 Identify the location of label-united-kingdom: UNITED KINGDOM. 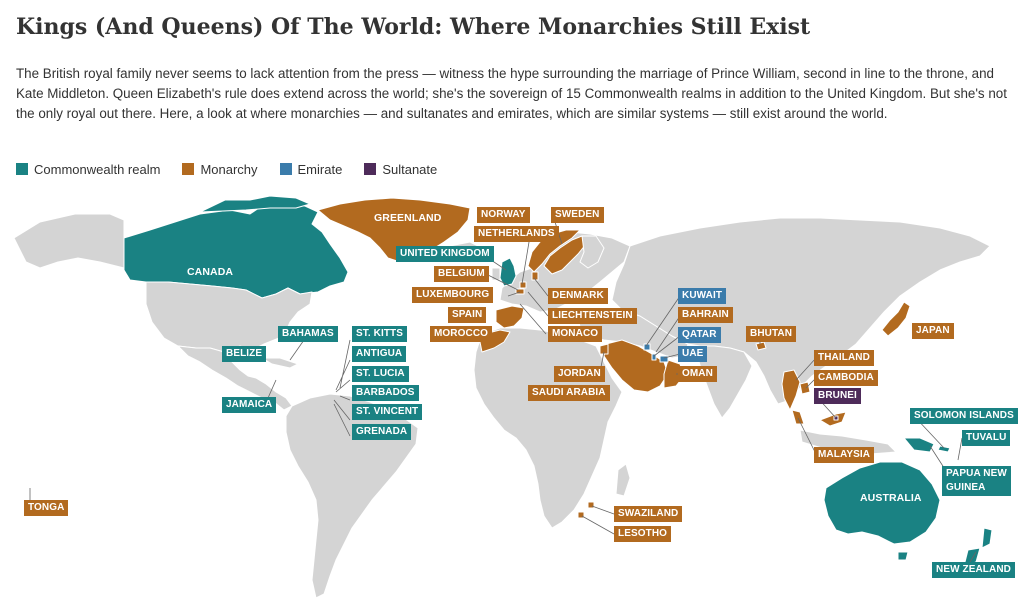
(445, 254).